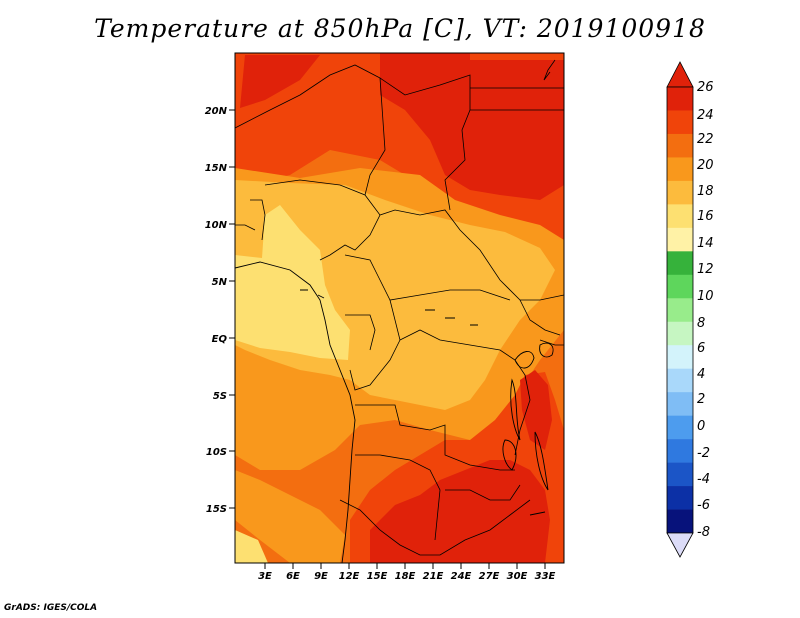 This screenshot has height=618, width=800. I want to click on lat-label-eq: EQ, so click(220, 339).